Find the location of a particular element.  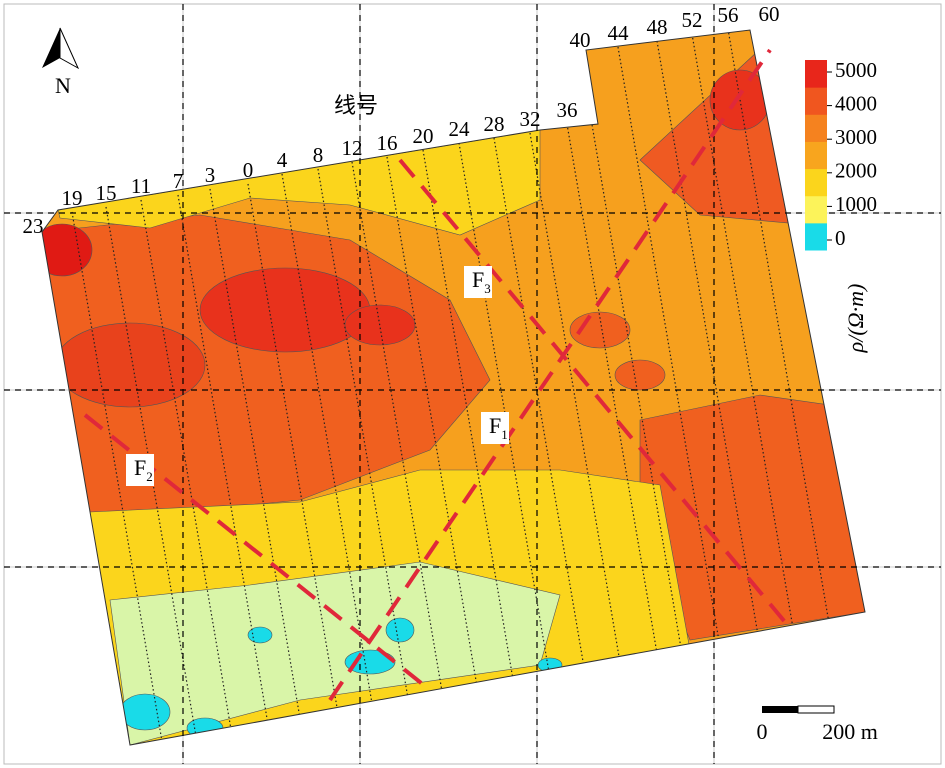

line-number: 8 is located at coordinates (318, 155).